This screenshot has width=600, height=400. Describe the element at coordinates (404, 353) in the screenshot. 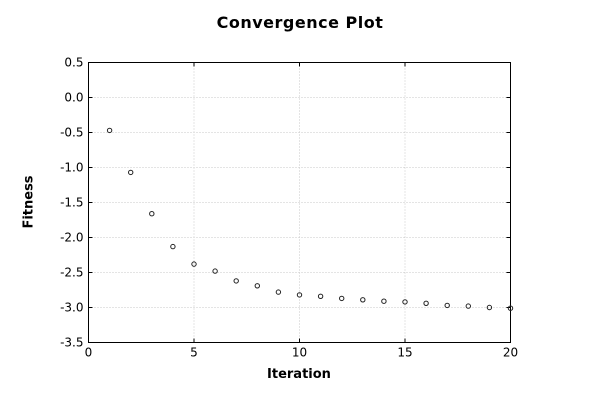

I see `x-tick-label: 15` at that location.